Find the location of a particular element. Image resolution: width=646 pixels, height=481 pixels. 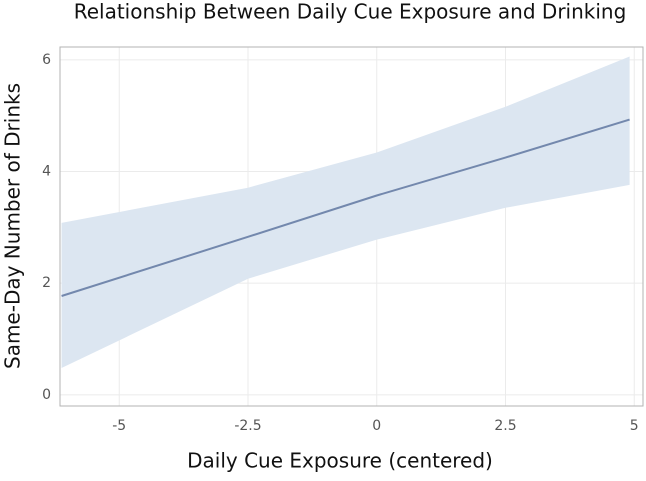

y-tick-label: 0 is located at coordinates (46, 395).